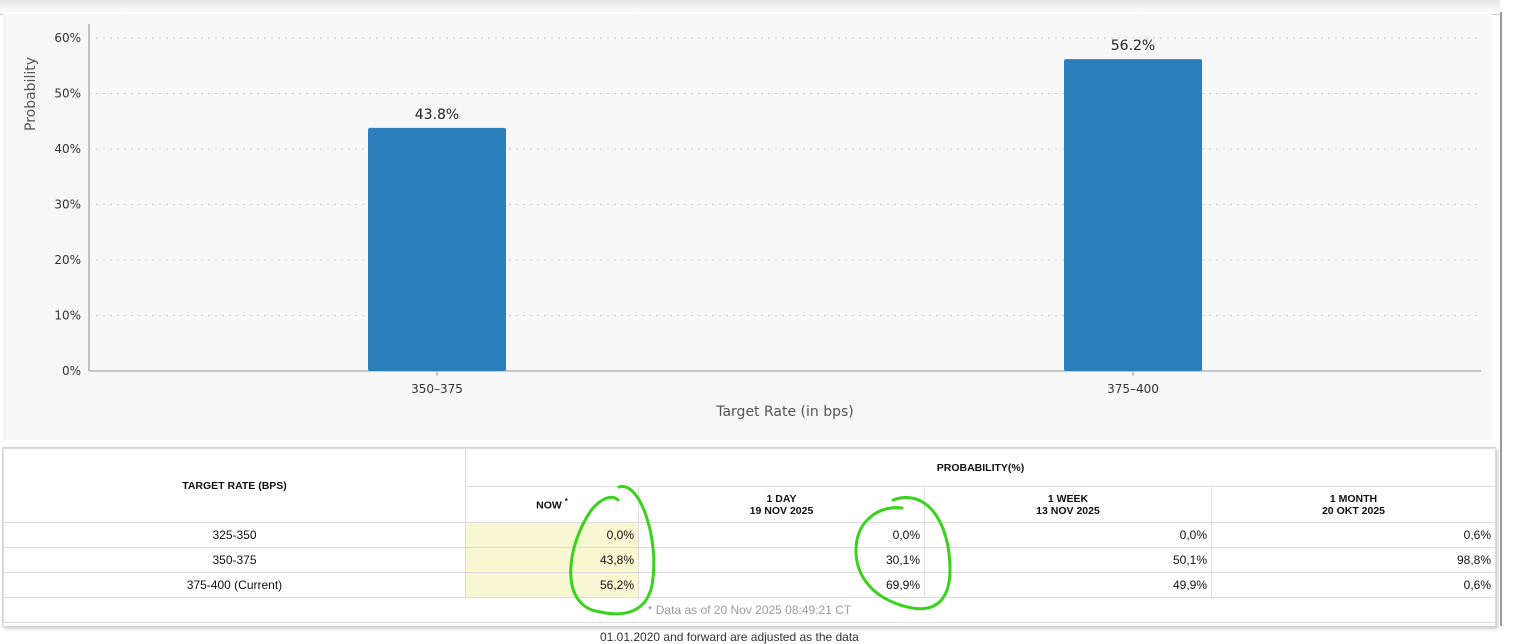 This screenshot has width=1526, height=644. I want to click on x-tick-label: 375–400, so click(1133, 389).